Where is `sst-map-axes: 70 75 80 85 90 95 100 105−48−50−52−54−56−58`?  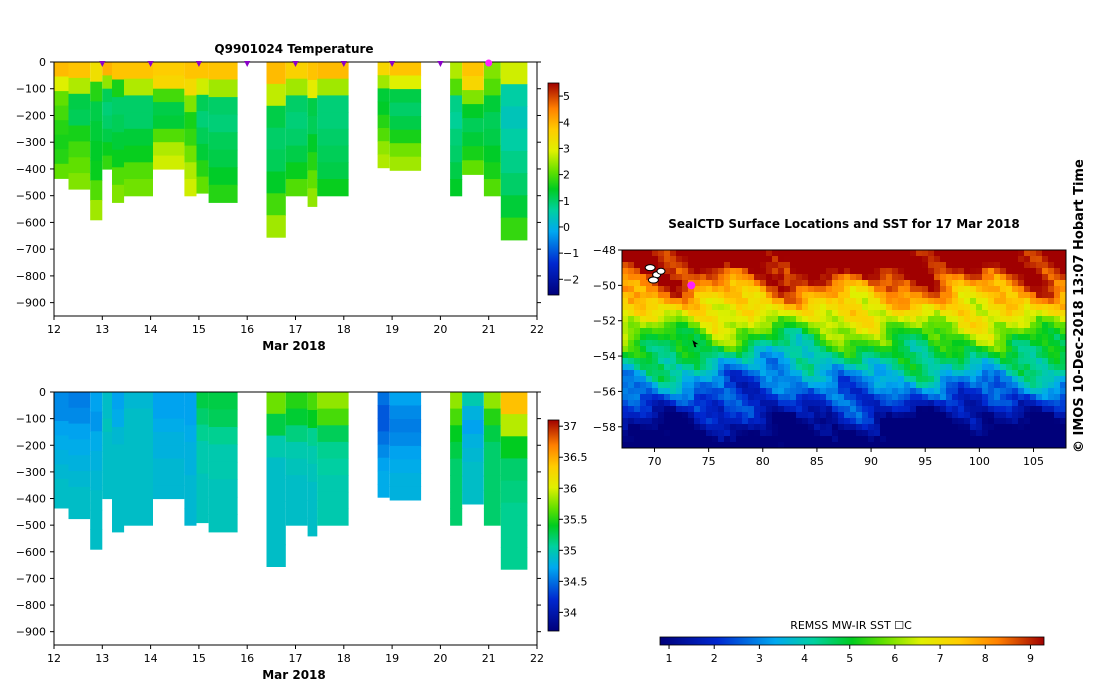 sst-map-axes: 70 75 80 85 90 95 100 105−48−50−52−54−56−58 is located at coordinates (818, 356).